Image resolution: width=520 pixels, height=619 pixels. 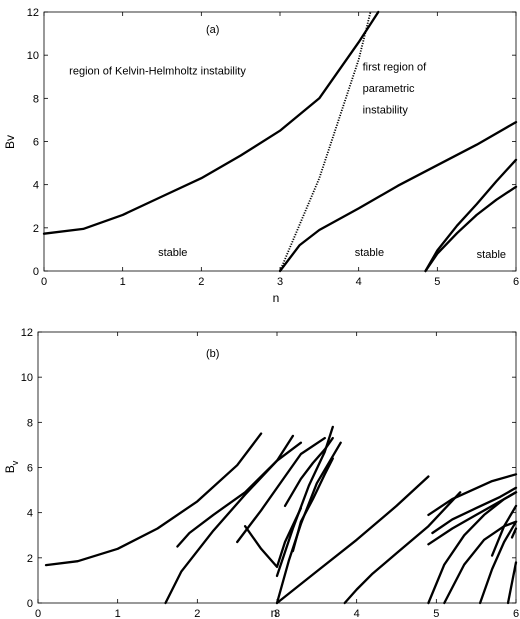 What do you see at coordinates (30, 559) in the screenshot?
I see `panel-b-y-tick-label: 2` at bounding box center [30, 559].